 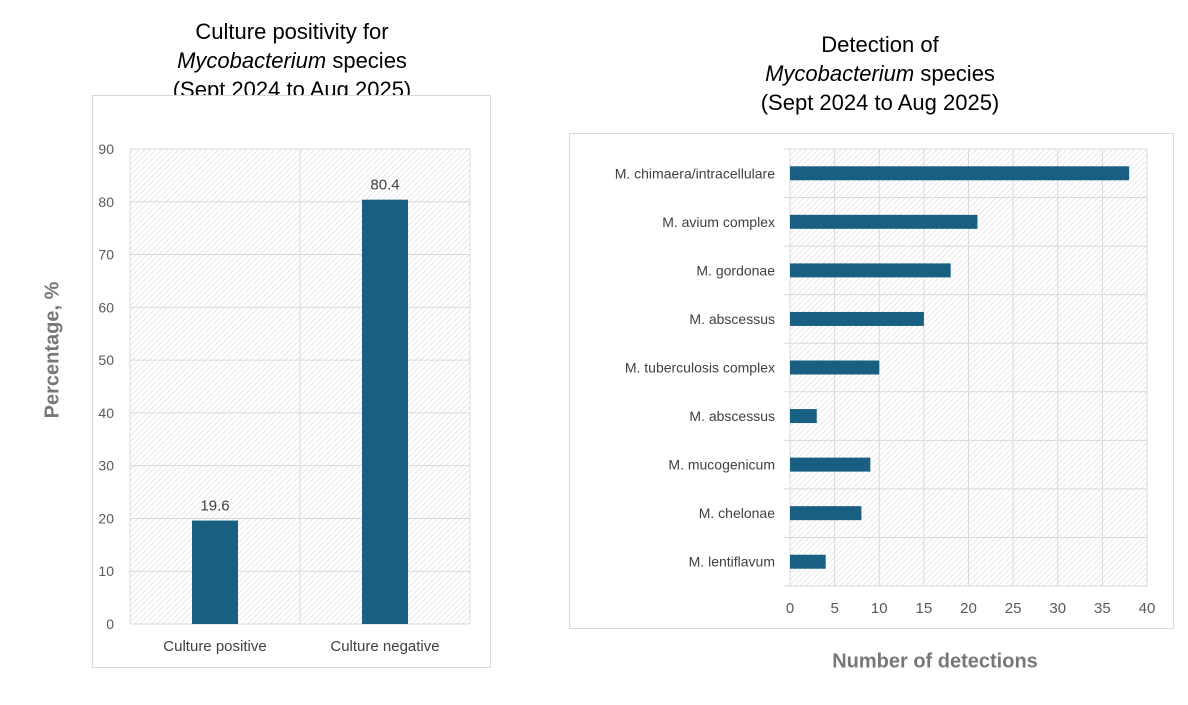 What do you see at coordinates (106, 149) in the screenshot?
I see `y-tick-label: 90` at bounding box center [106, 149].